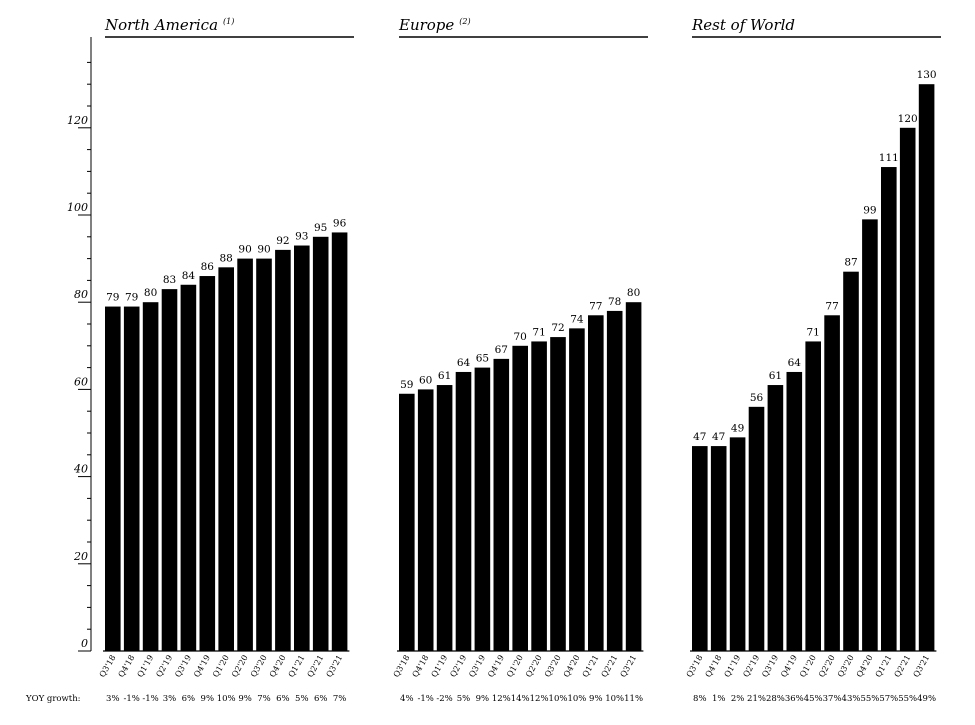  I want to click on y-tick-label: 120, so click(77, 120).